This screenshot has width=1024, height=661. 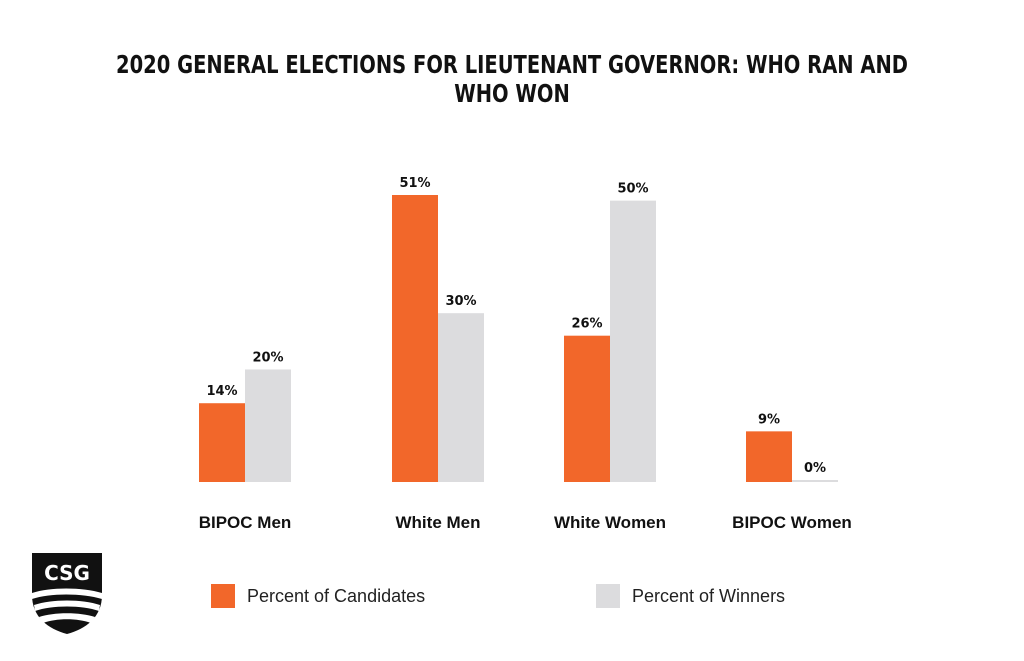 I want to click on bar-candidates-white-men, so click(x=415, y=338).